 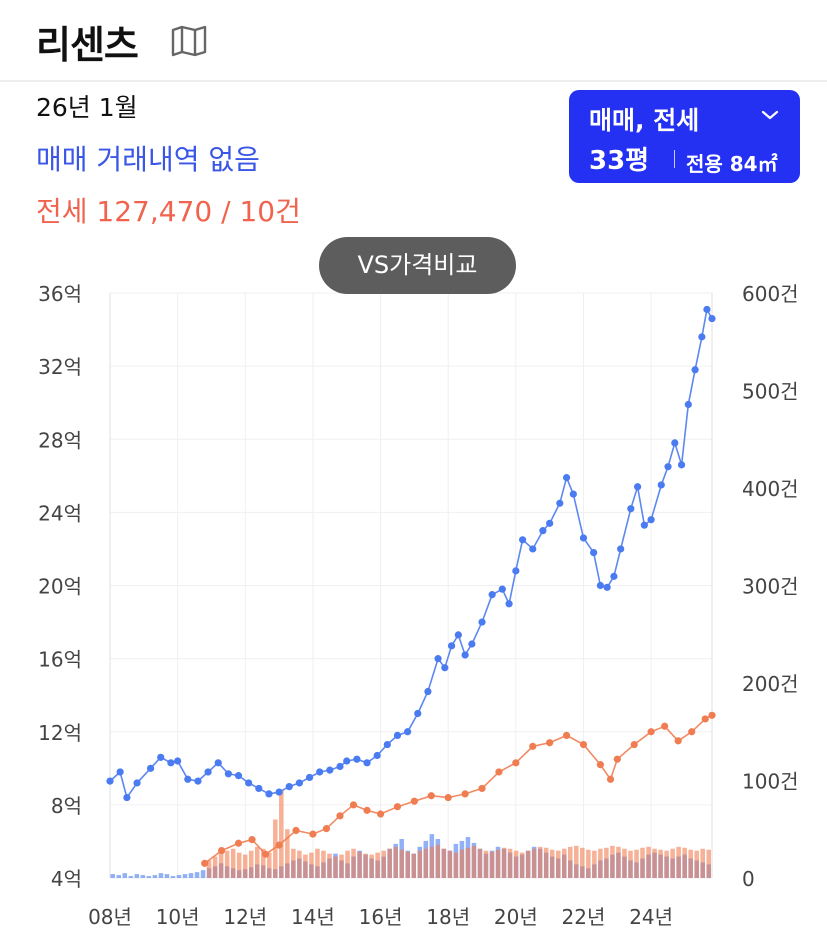 I want to click on x-tick-label: 18년, so click(x=448, y=917).